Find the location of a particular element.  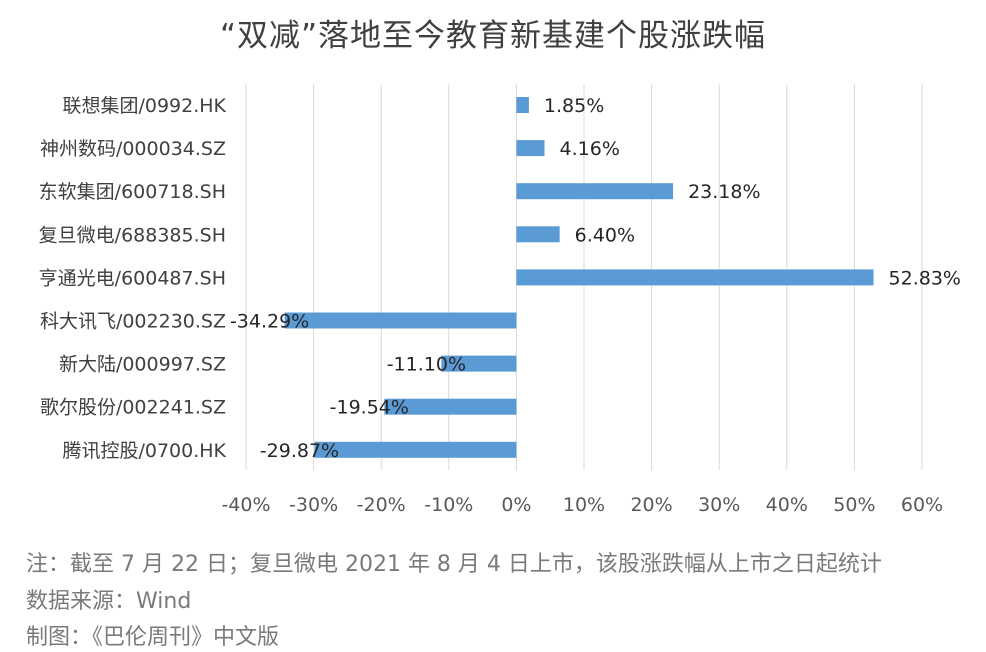

x-tick-label: 10% is located at coordinates (584, 505).